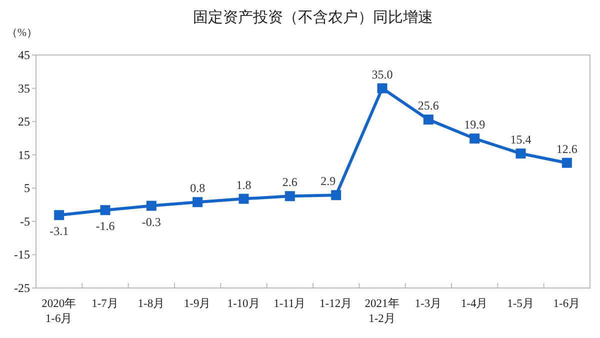 The image size is (600, 338). Describe the element at coordinates (59, 311) in the screenshot. I see `x-tick-label: 2020年 1-6月` at that location.